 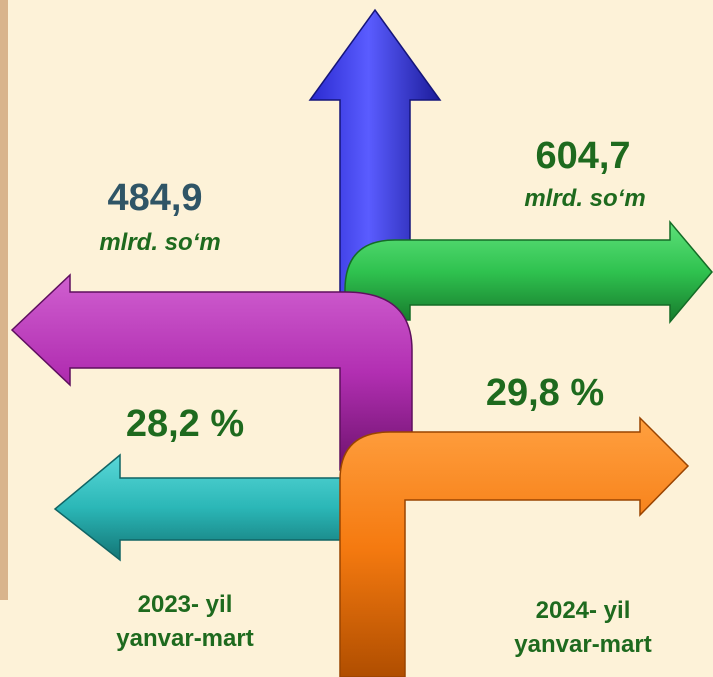 What do you see at coordinates (154, 198) in the screenshot?
I see `left-amount: 484,9` at bounding box center [154, 198].